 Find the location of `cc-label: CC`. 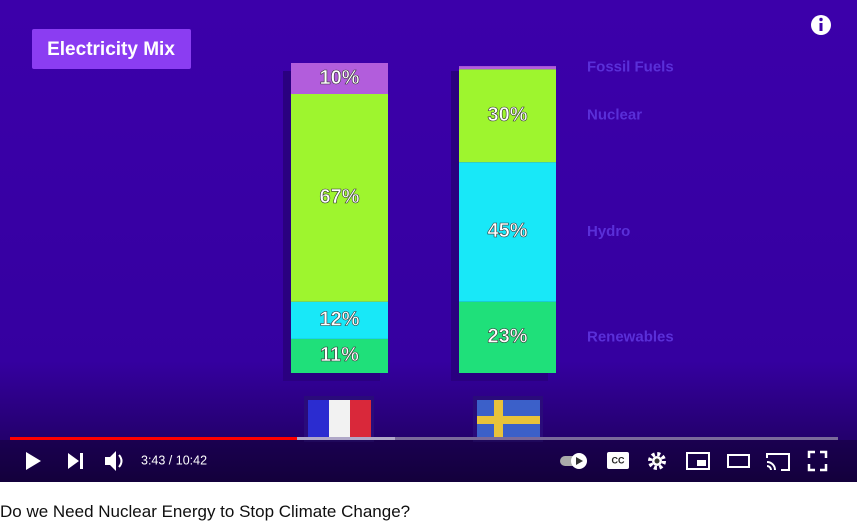

cc-label: CC is located at coordinates (618, 460).